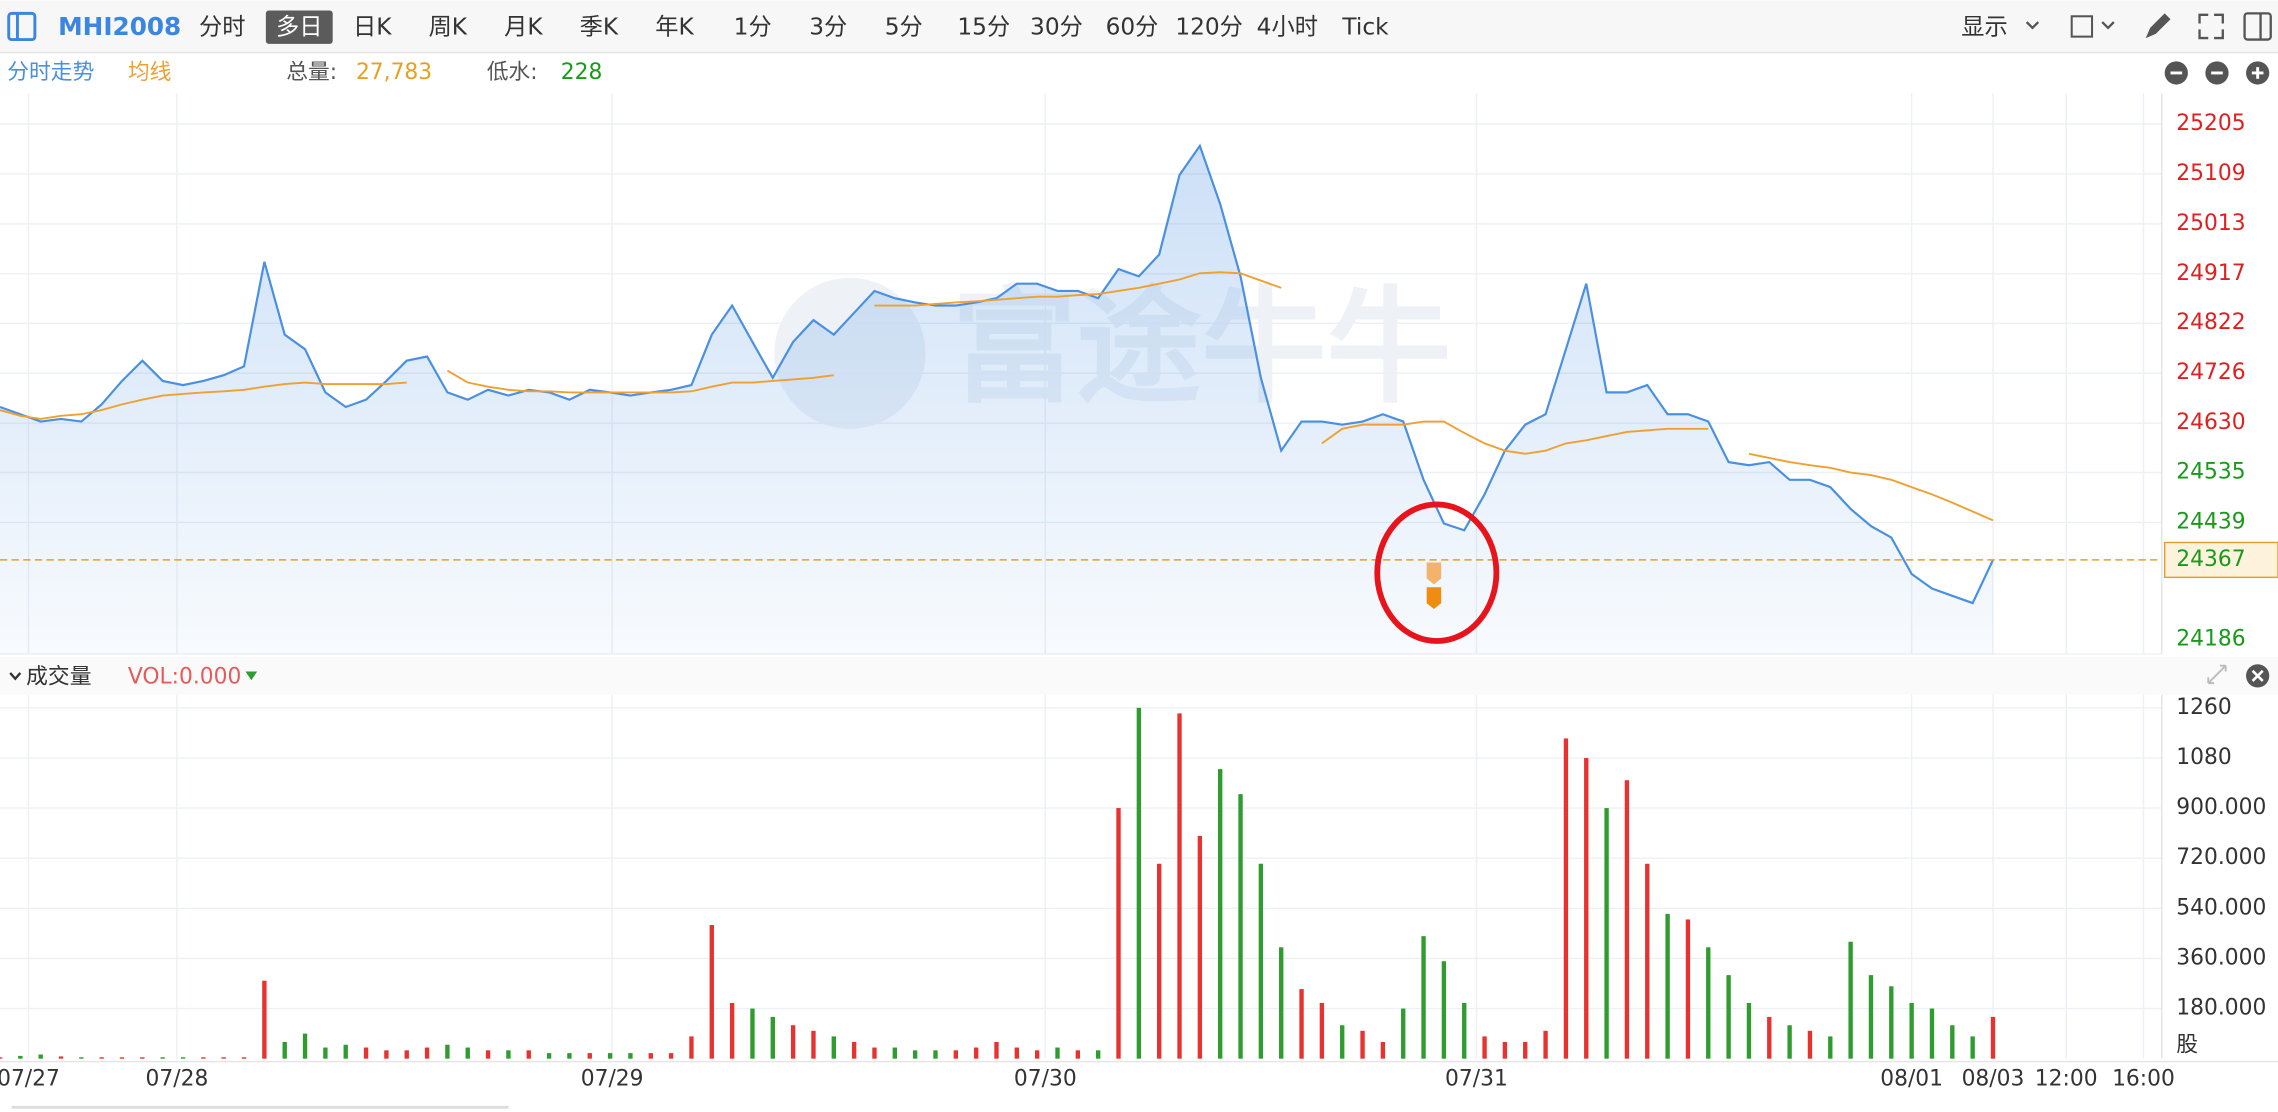 This screenshot has height=1112, width=2278. I want to click on zoom-buttons, so click(2217, 73).